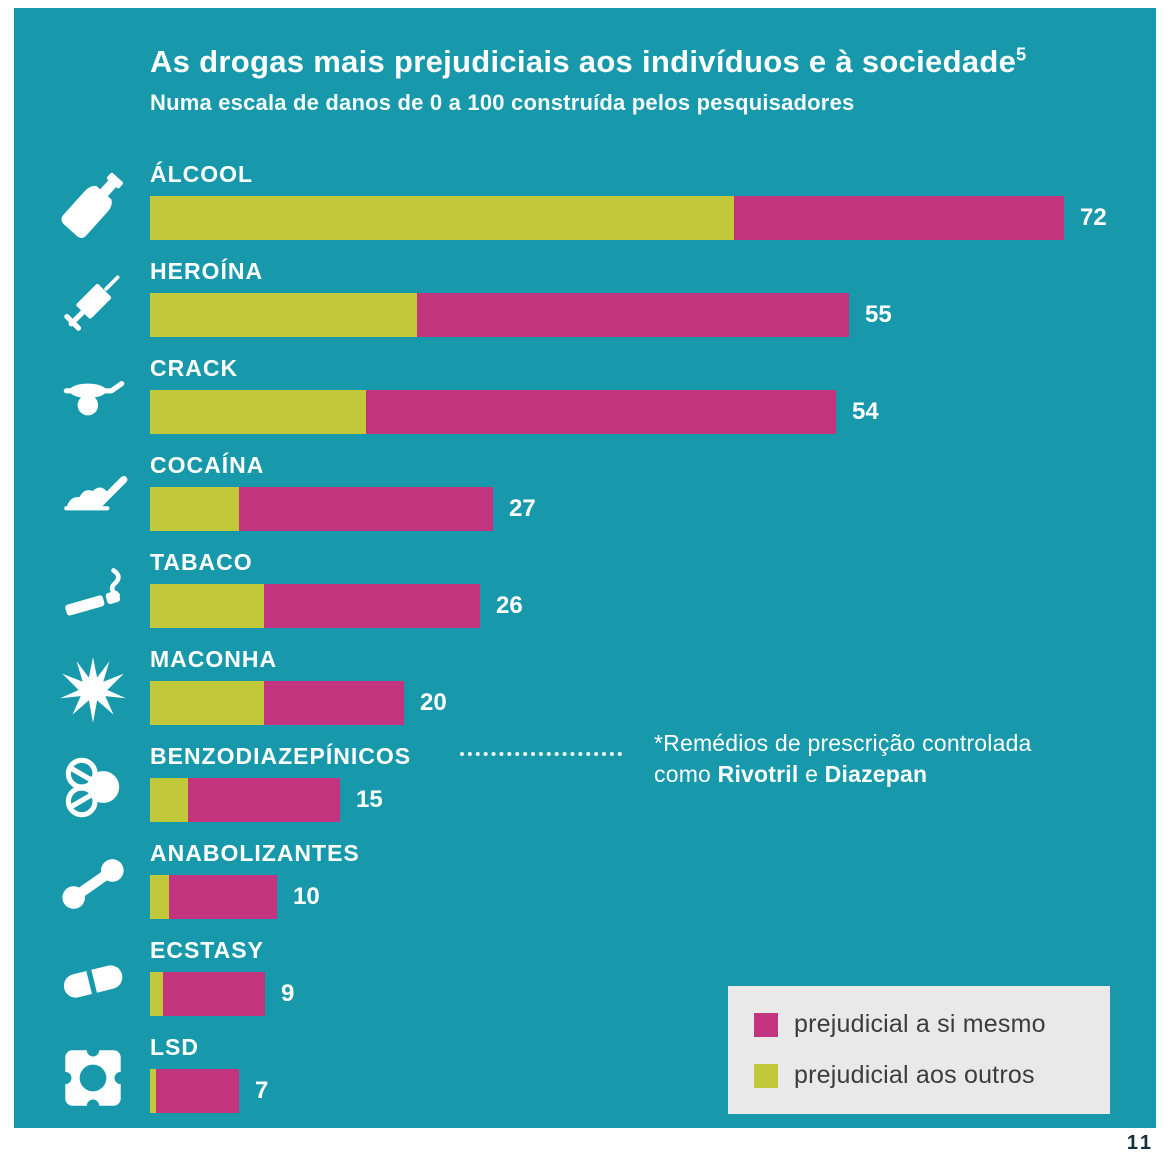  Describe the element at coordinates (93, 787) in the screenshot. I see `pills-icon` at that location.